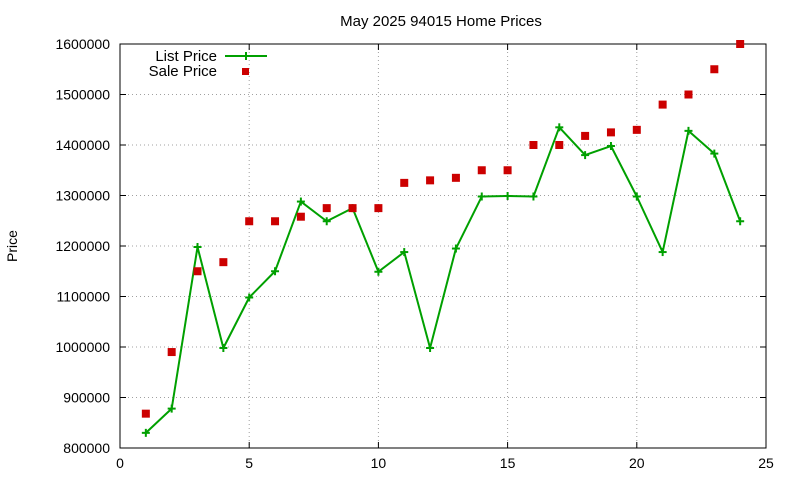 The image size is (800, 480). I want to click on y-tick-label: 1300000, so click(82, 196).